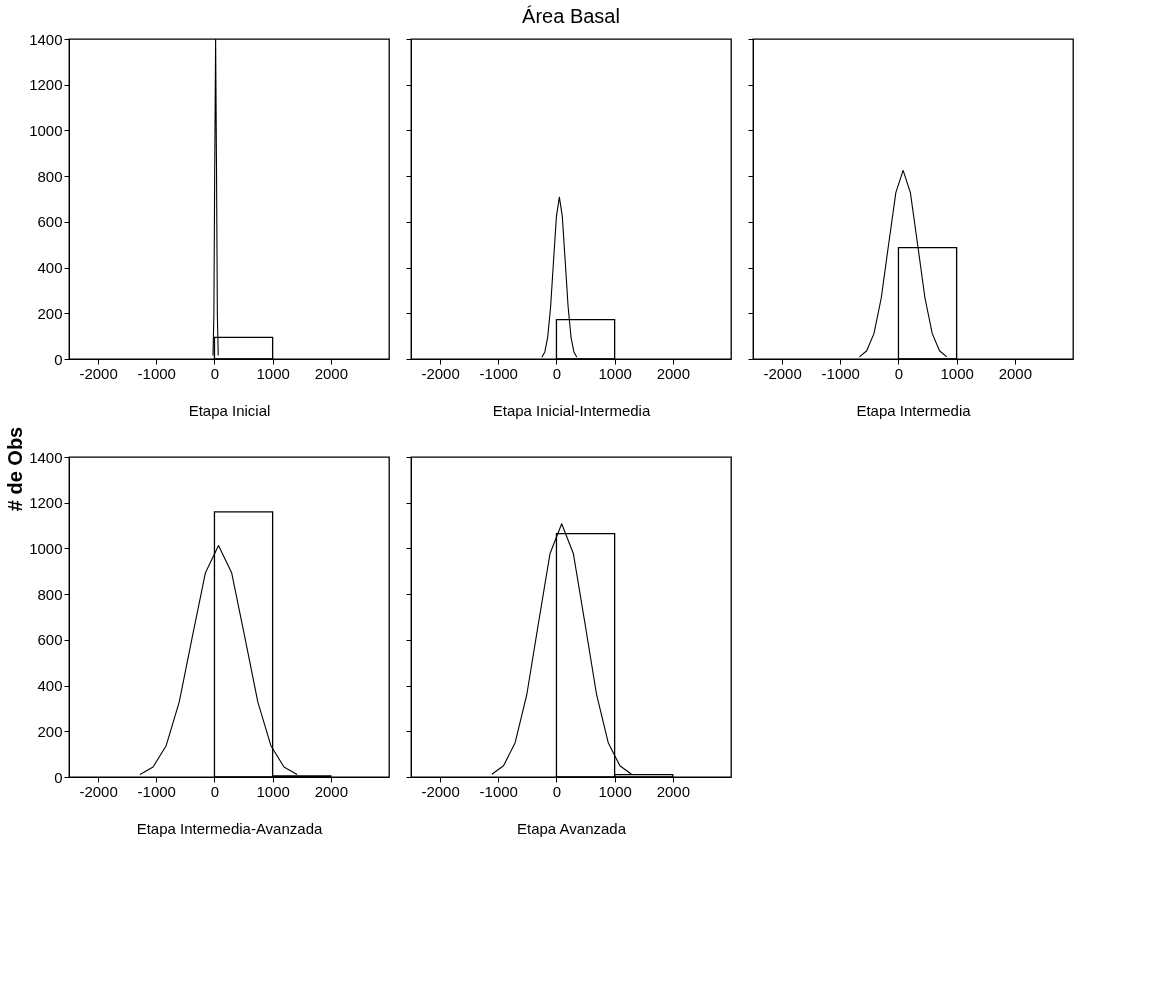  Describe the element at coordinates (229, 410) in the screenshot. I see `x-axis-title: Etapa Inicial` at that location.